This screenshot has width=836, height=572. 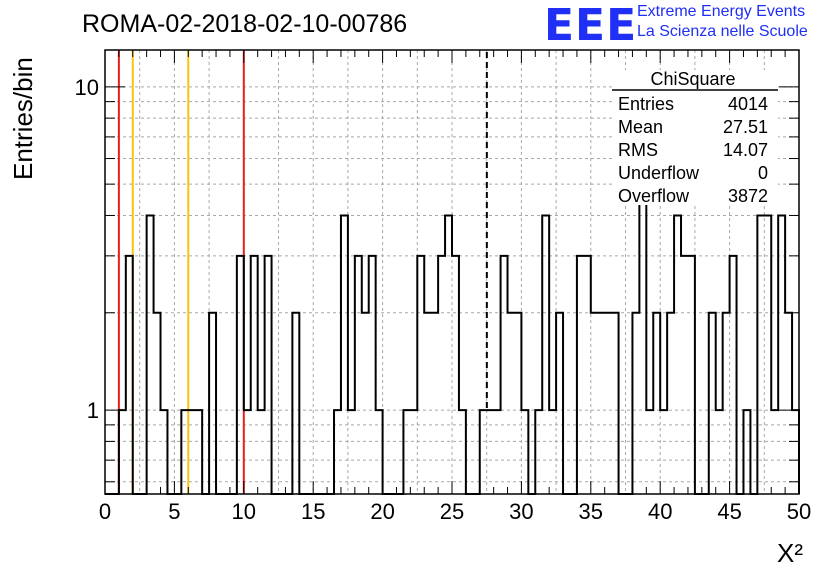 What do you see at coordinates (87, 87) in the screenshot?
I see `y-tick-label: 10` at bounding box center [87, 87].